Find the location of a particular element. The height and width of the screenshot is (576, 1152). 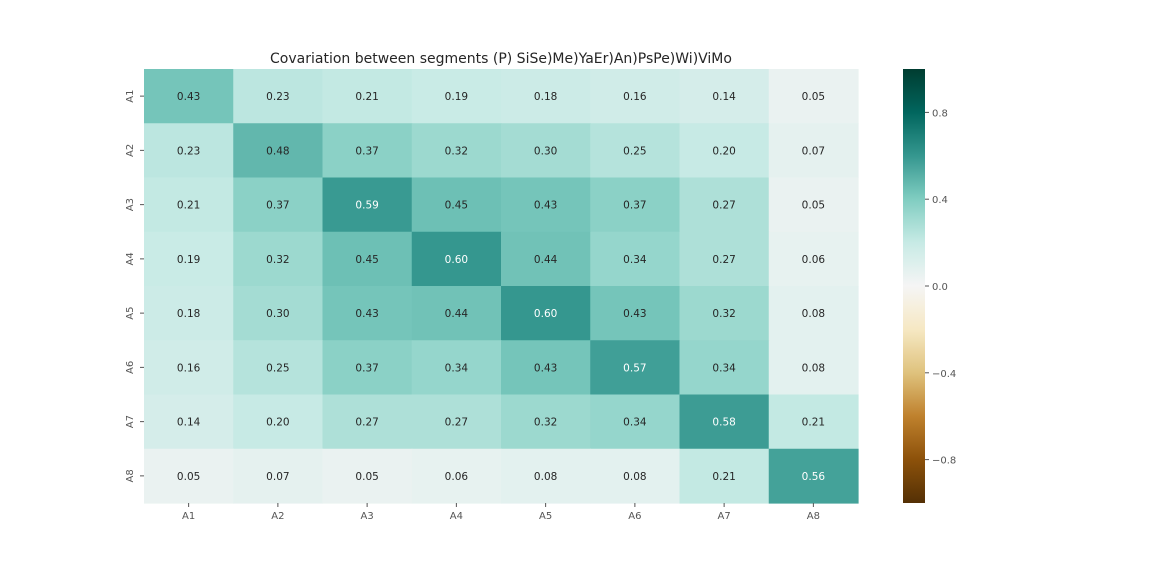

cell-value-label: 0.57 is located at coordinates (634, 368).